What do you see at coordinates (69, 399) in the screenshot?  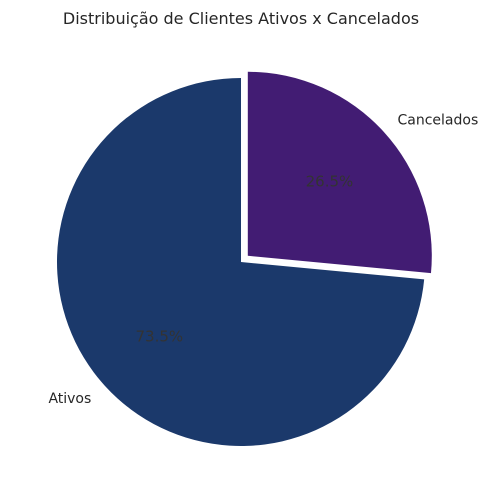 I see `slice-label-ativos: Ativos` at bounding box center [69, 399].